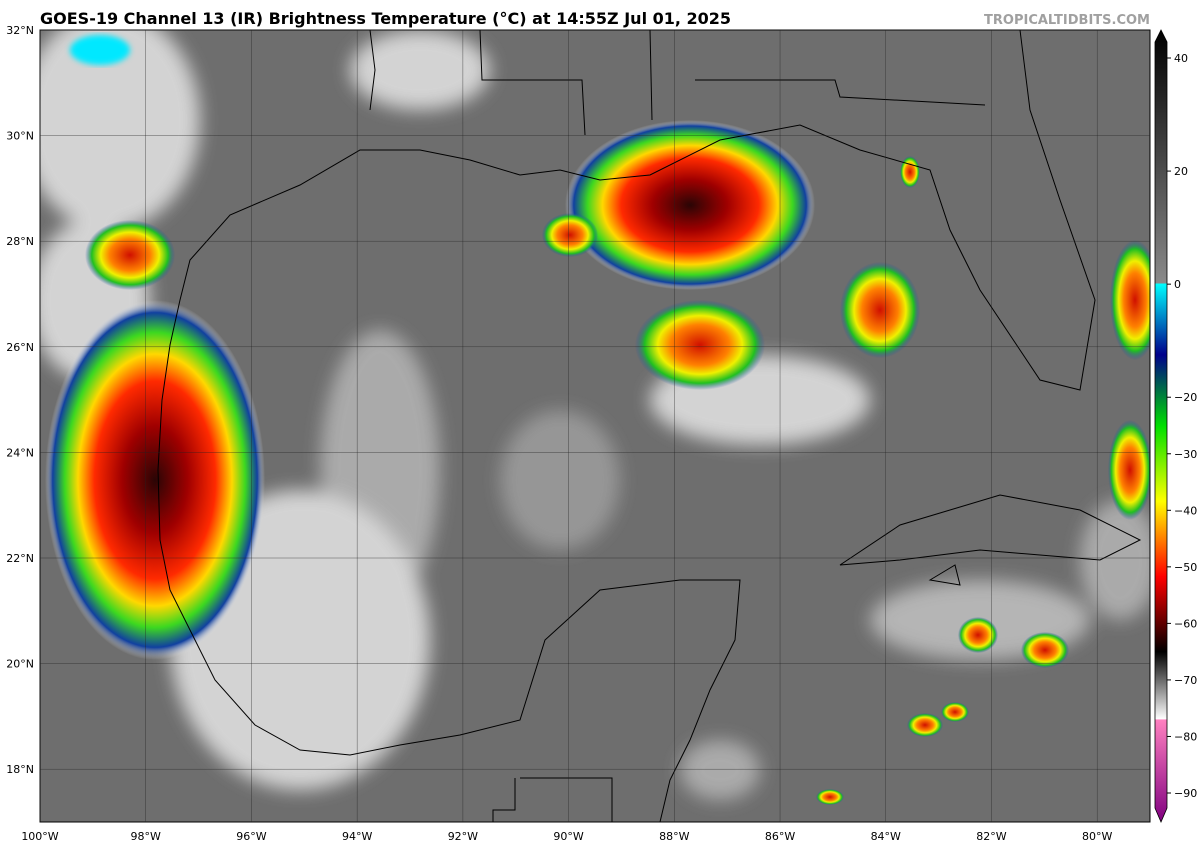 This screenshot has width=1200, height=845. Describe the element at coordinates (357, 836) in the screenshot. I see `lon-label: 94°W` at that location.